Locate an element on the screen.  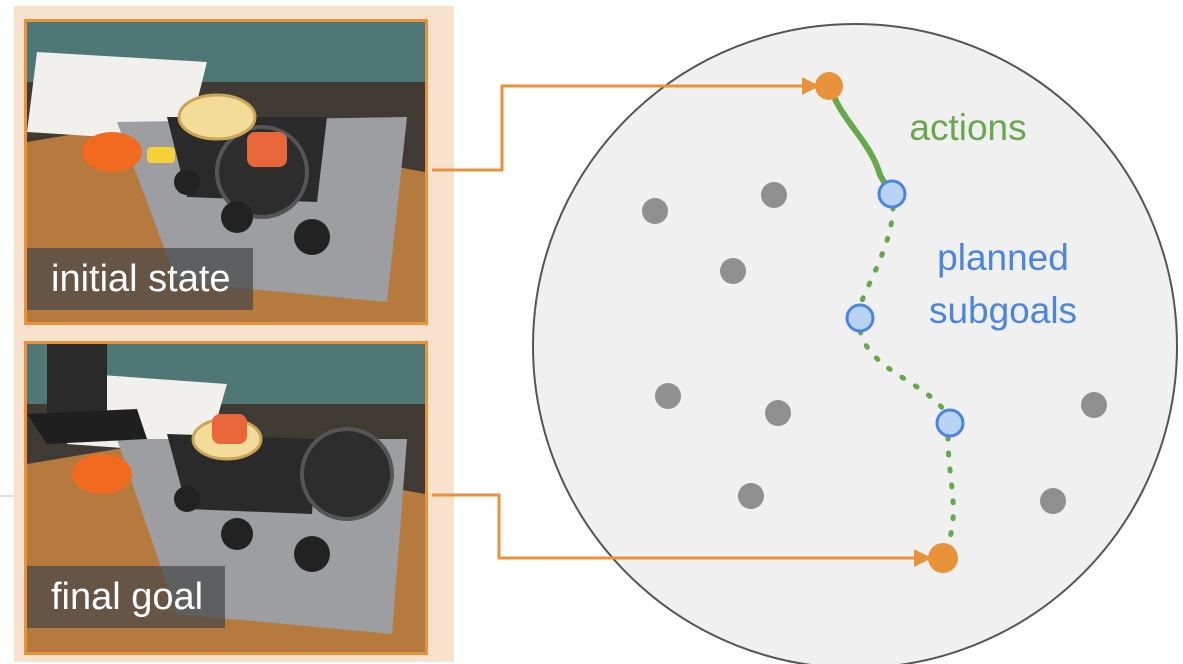
final-goal-caption: final goal is located at coordinates (126, 597).